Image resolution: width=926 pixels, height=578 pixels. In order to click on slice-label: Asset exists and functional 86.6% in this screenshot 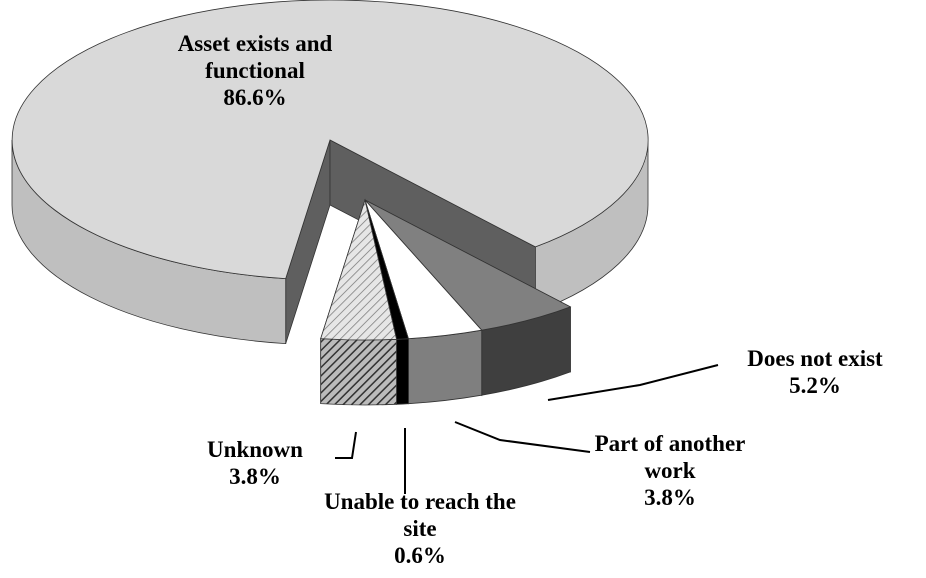, I will do `click(255, 70)`.